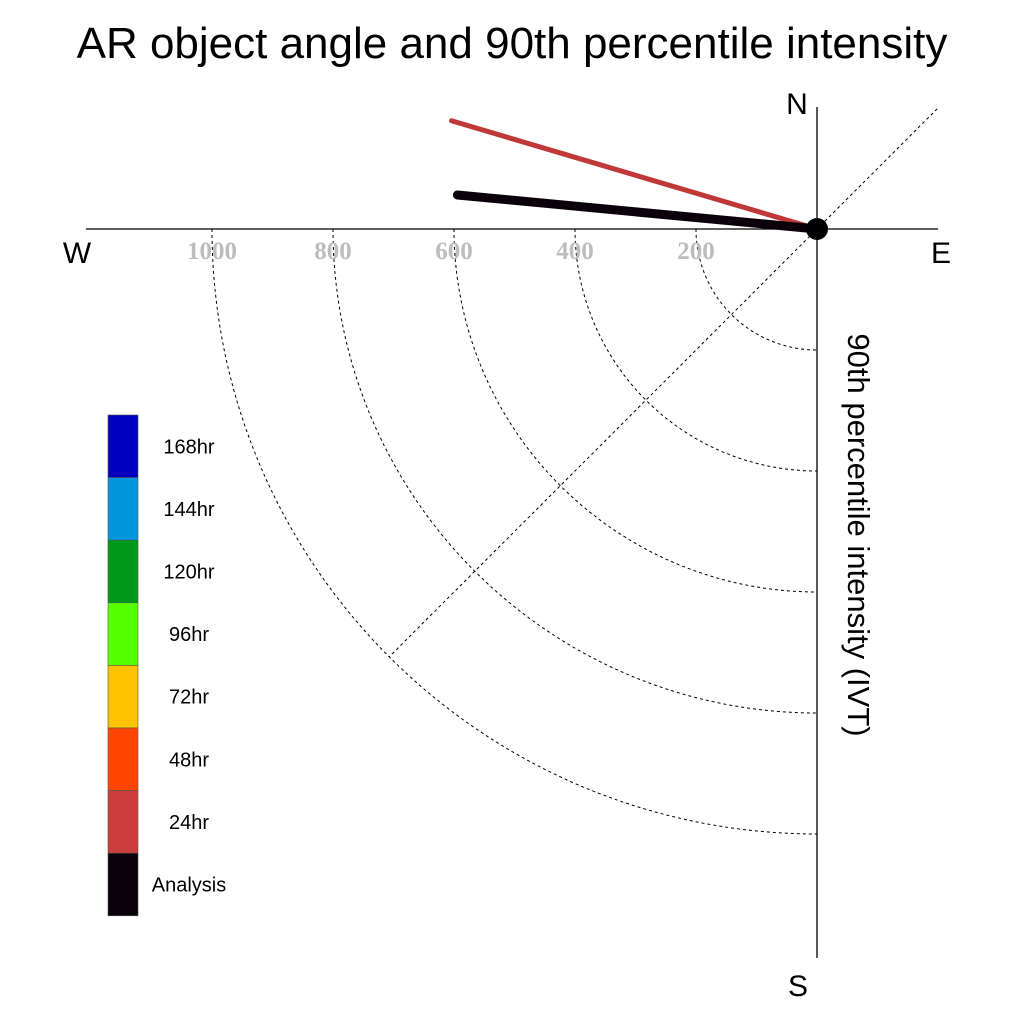 The image size is (1024, 1024). I want to click on radial-tick-label: 1000, so click(212, 251).